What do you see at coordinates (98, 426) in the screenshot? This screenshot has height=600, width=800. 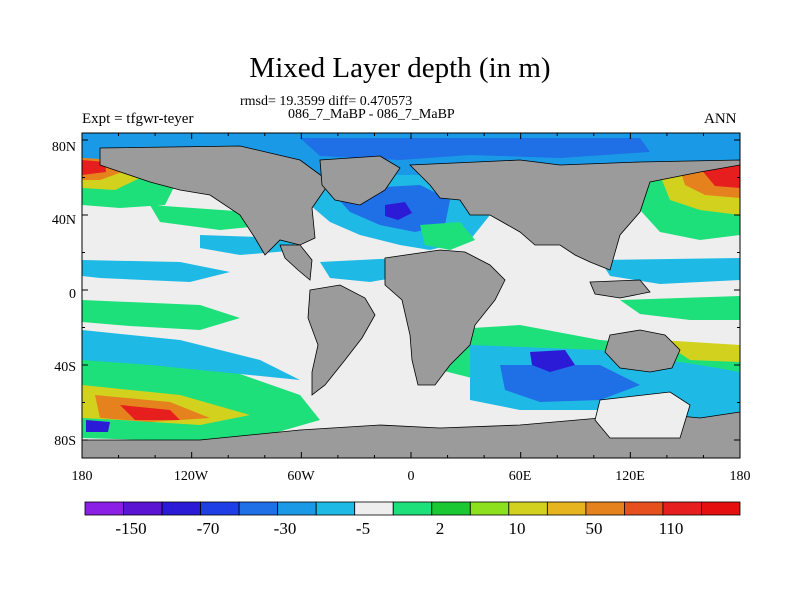 I see `s-pacific-blue` at bounding box center [98, 426].